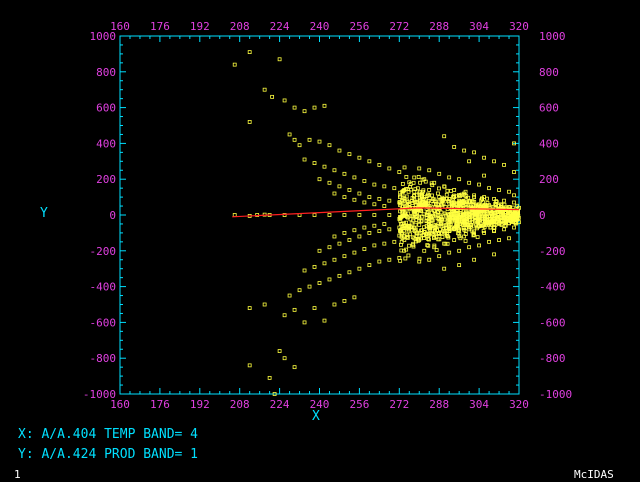  I want to click on y-tick-label-left: 800, so click(106, 72).